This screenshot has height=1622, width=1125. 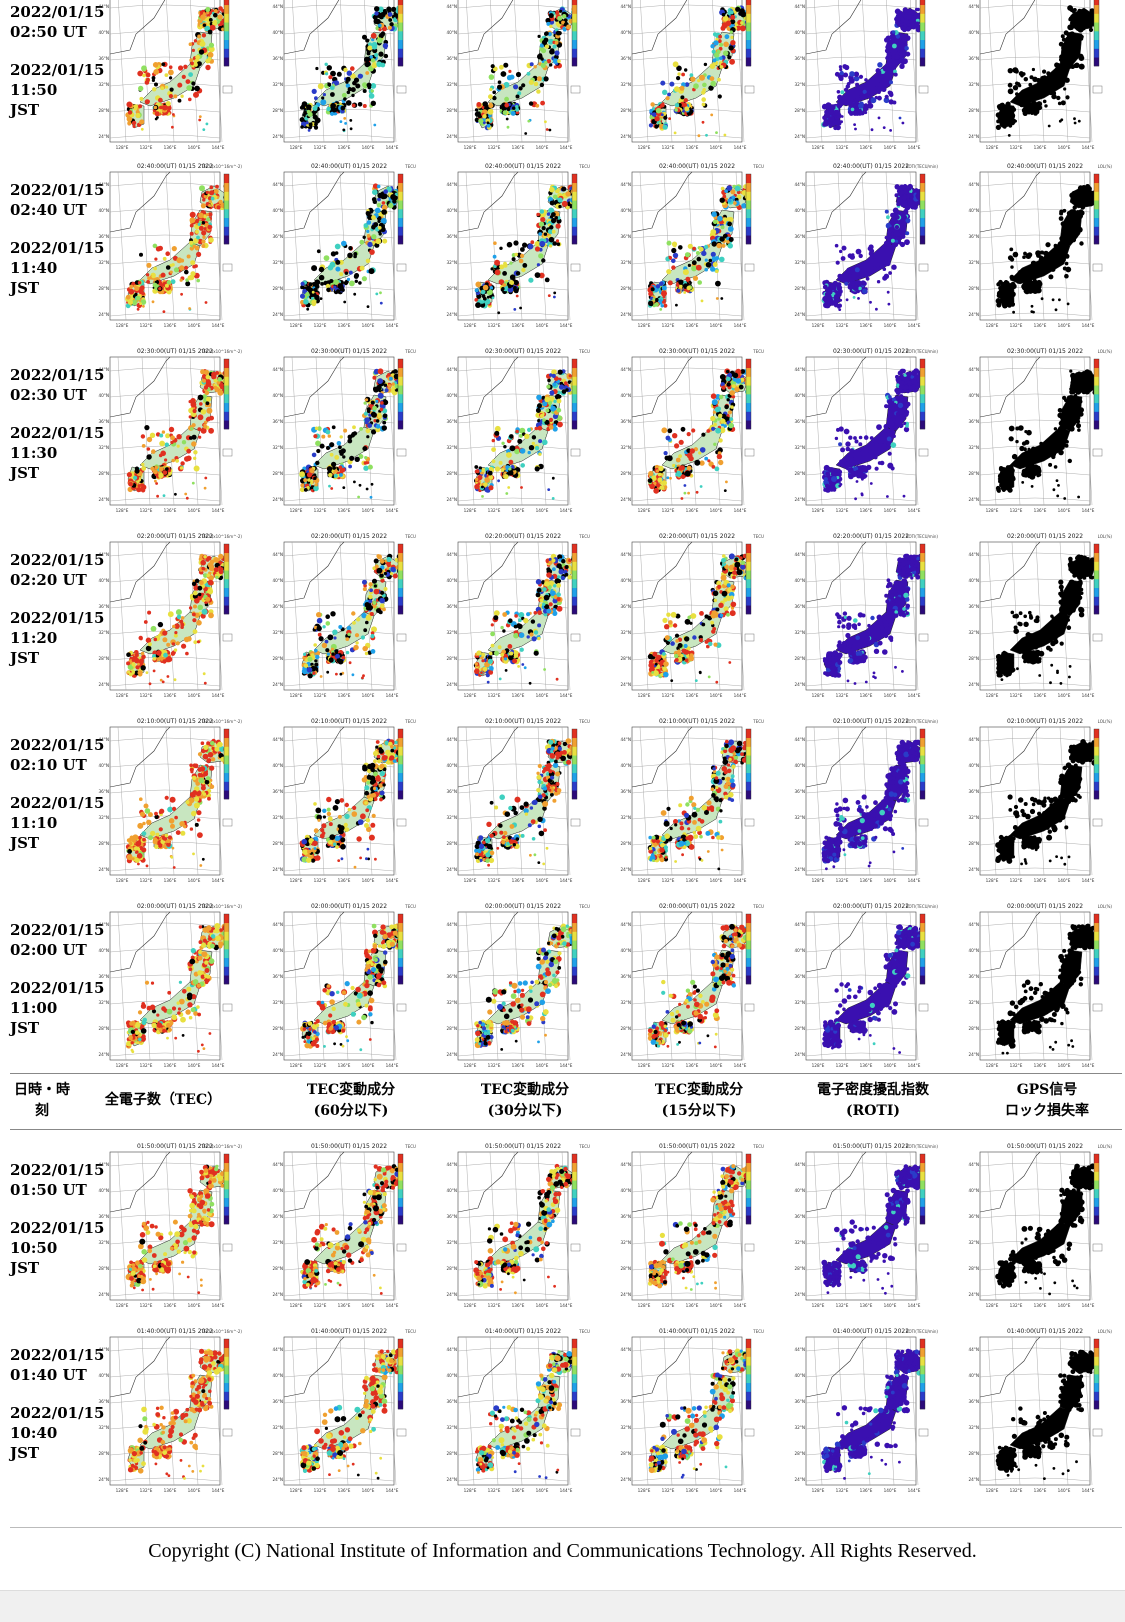 I want to click on map-title: 02:10:00(UT) 01/15 2022, so click(x=871, y=721).